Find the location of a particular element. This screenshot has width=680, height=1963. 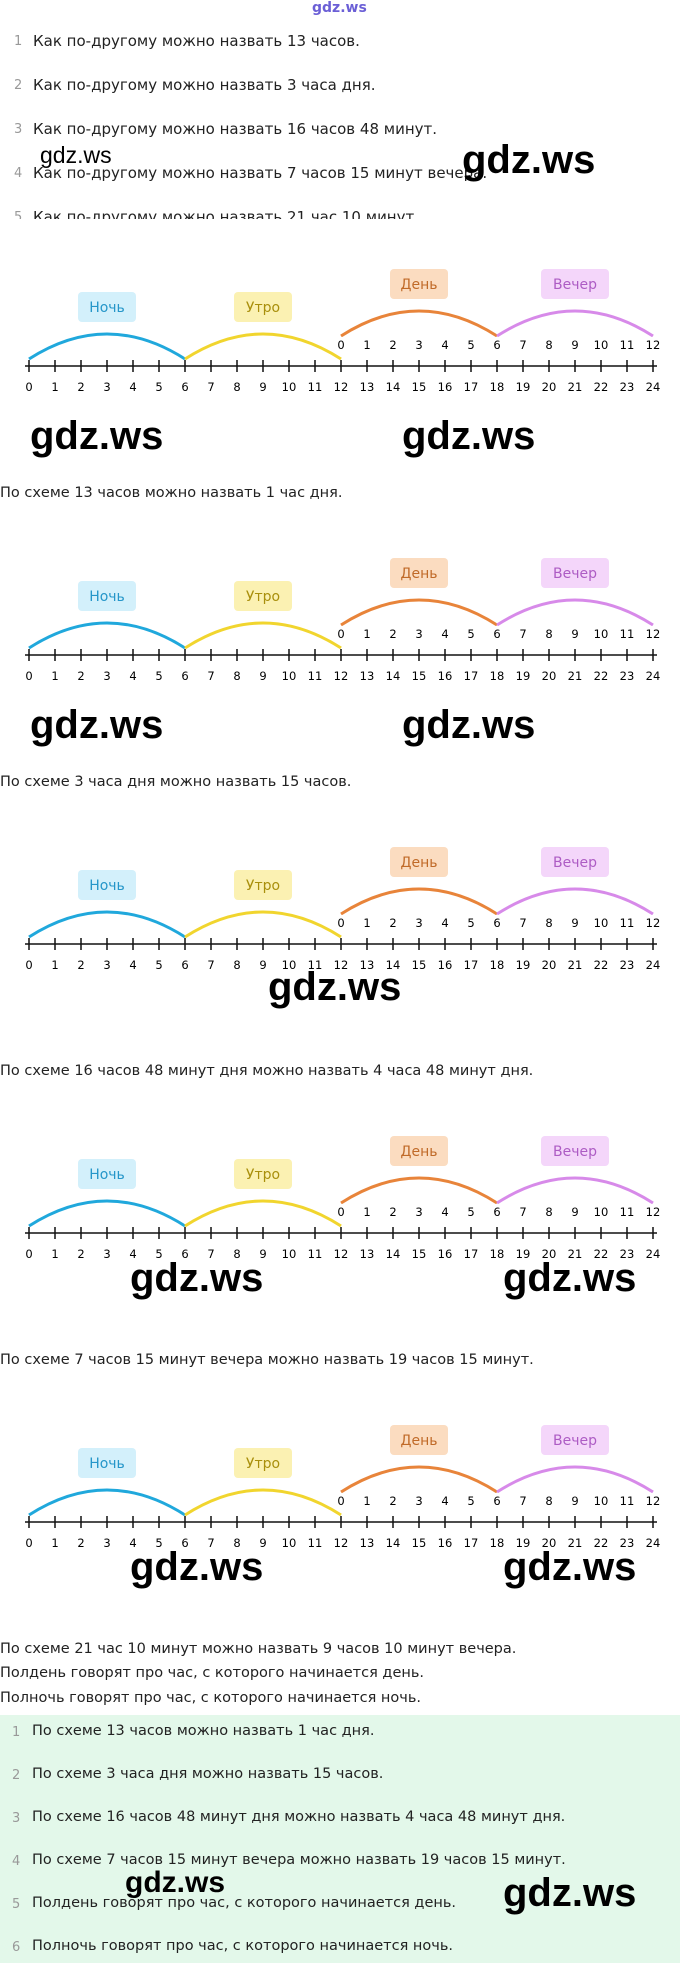

hour-label: 7 is located at coordinates (210, 1543).